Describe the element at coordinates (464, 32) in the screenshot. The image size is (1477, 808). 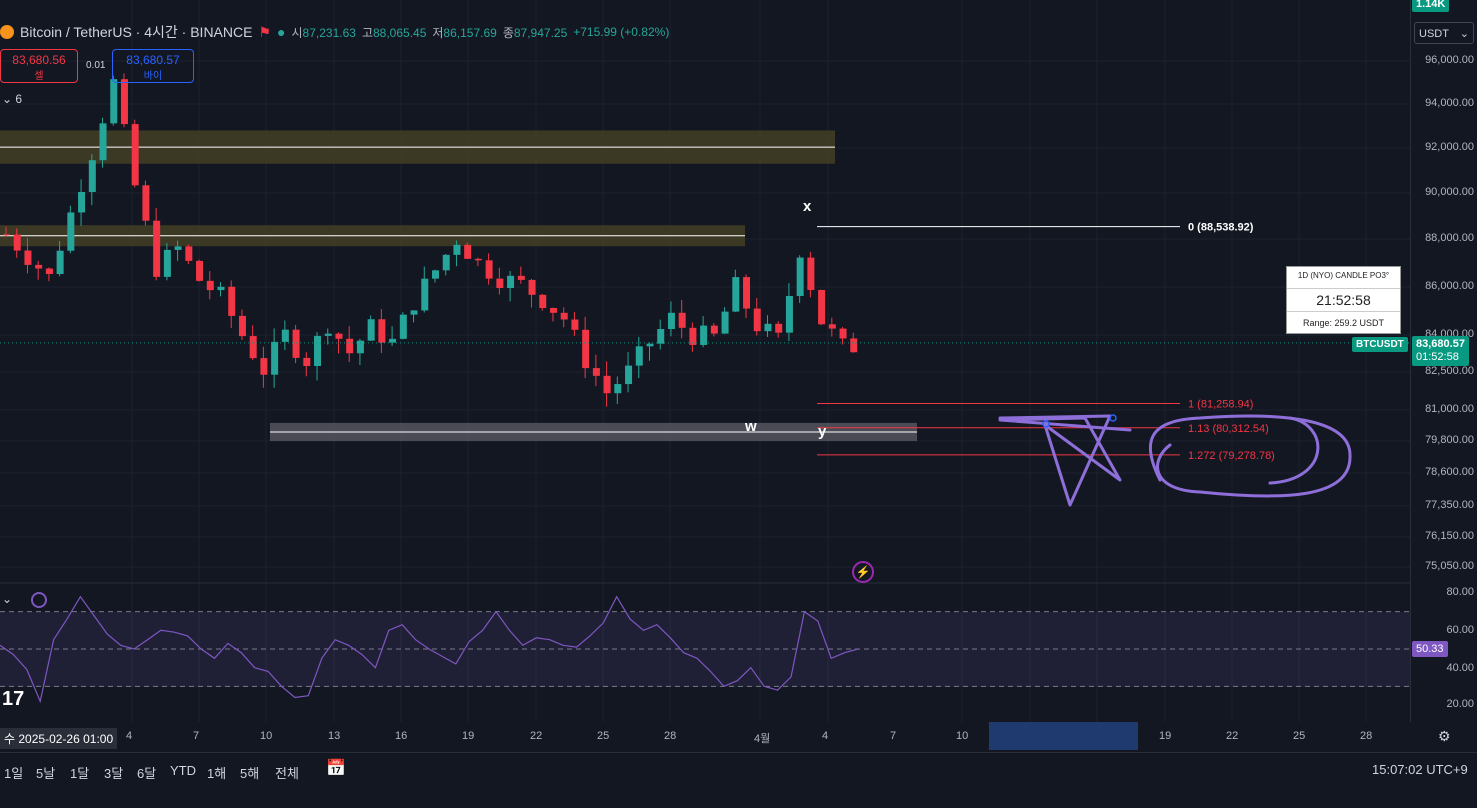
I see `ohlc-low: 저86,157.69` at that location.